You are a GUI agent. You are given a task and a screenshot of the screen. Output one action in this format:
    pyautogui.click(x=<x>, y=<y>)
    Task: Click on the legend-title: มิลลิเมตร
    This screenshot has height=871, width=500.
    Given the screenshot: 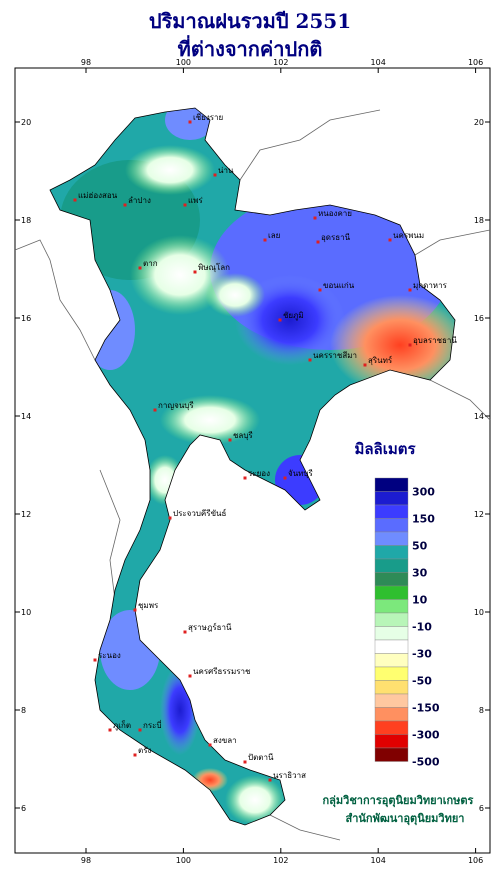 What is the action you would take?
    pyautogui.click(x=385, y=449)
    